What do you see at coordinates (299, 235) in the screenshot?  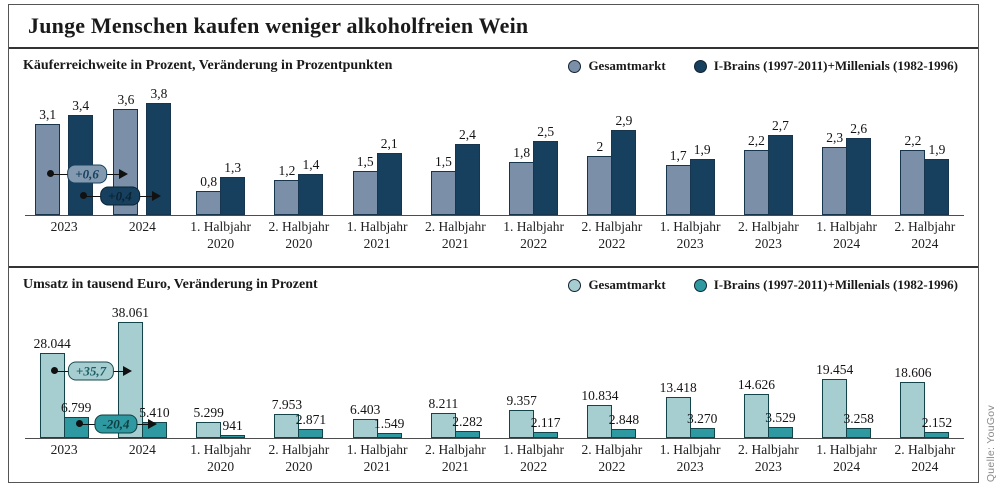 I see `category-label: 2. Halbjahr 2020` at bounding box center [299, 235].